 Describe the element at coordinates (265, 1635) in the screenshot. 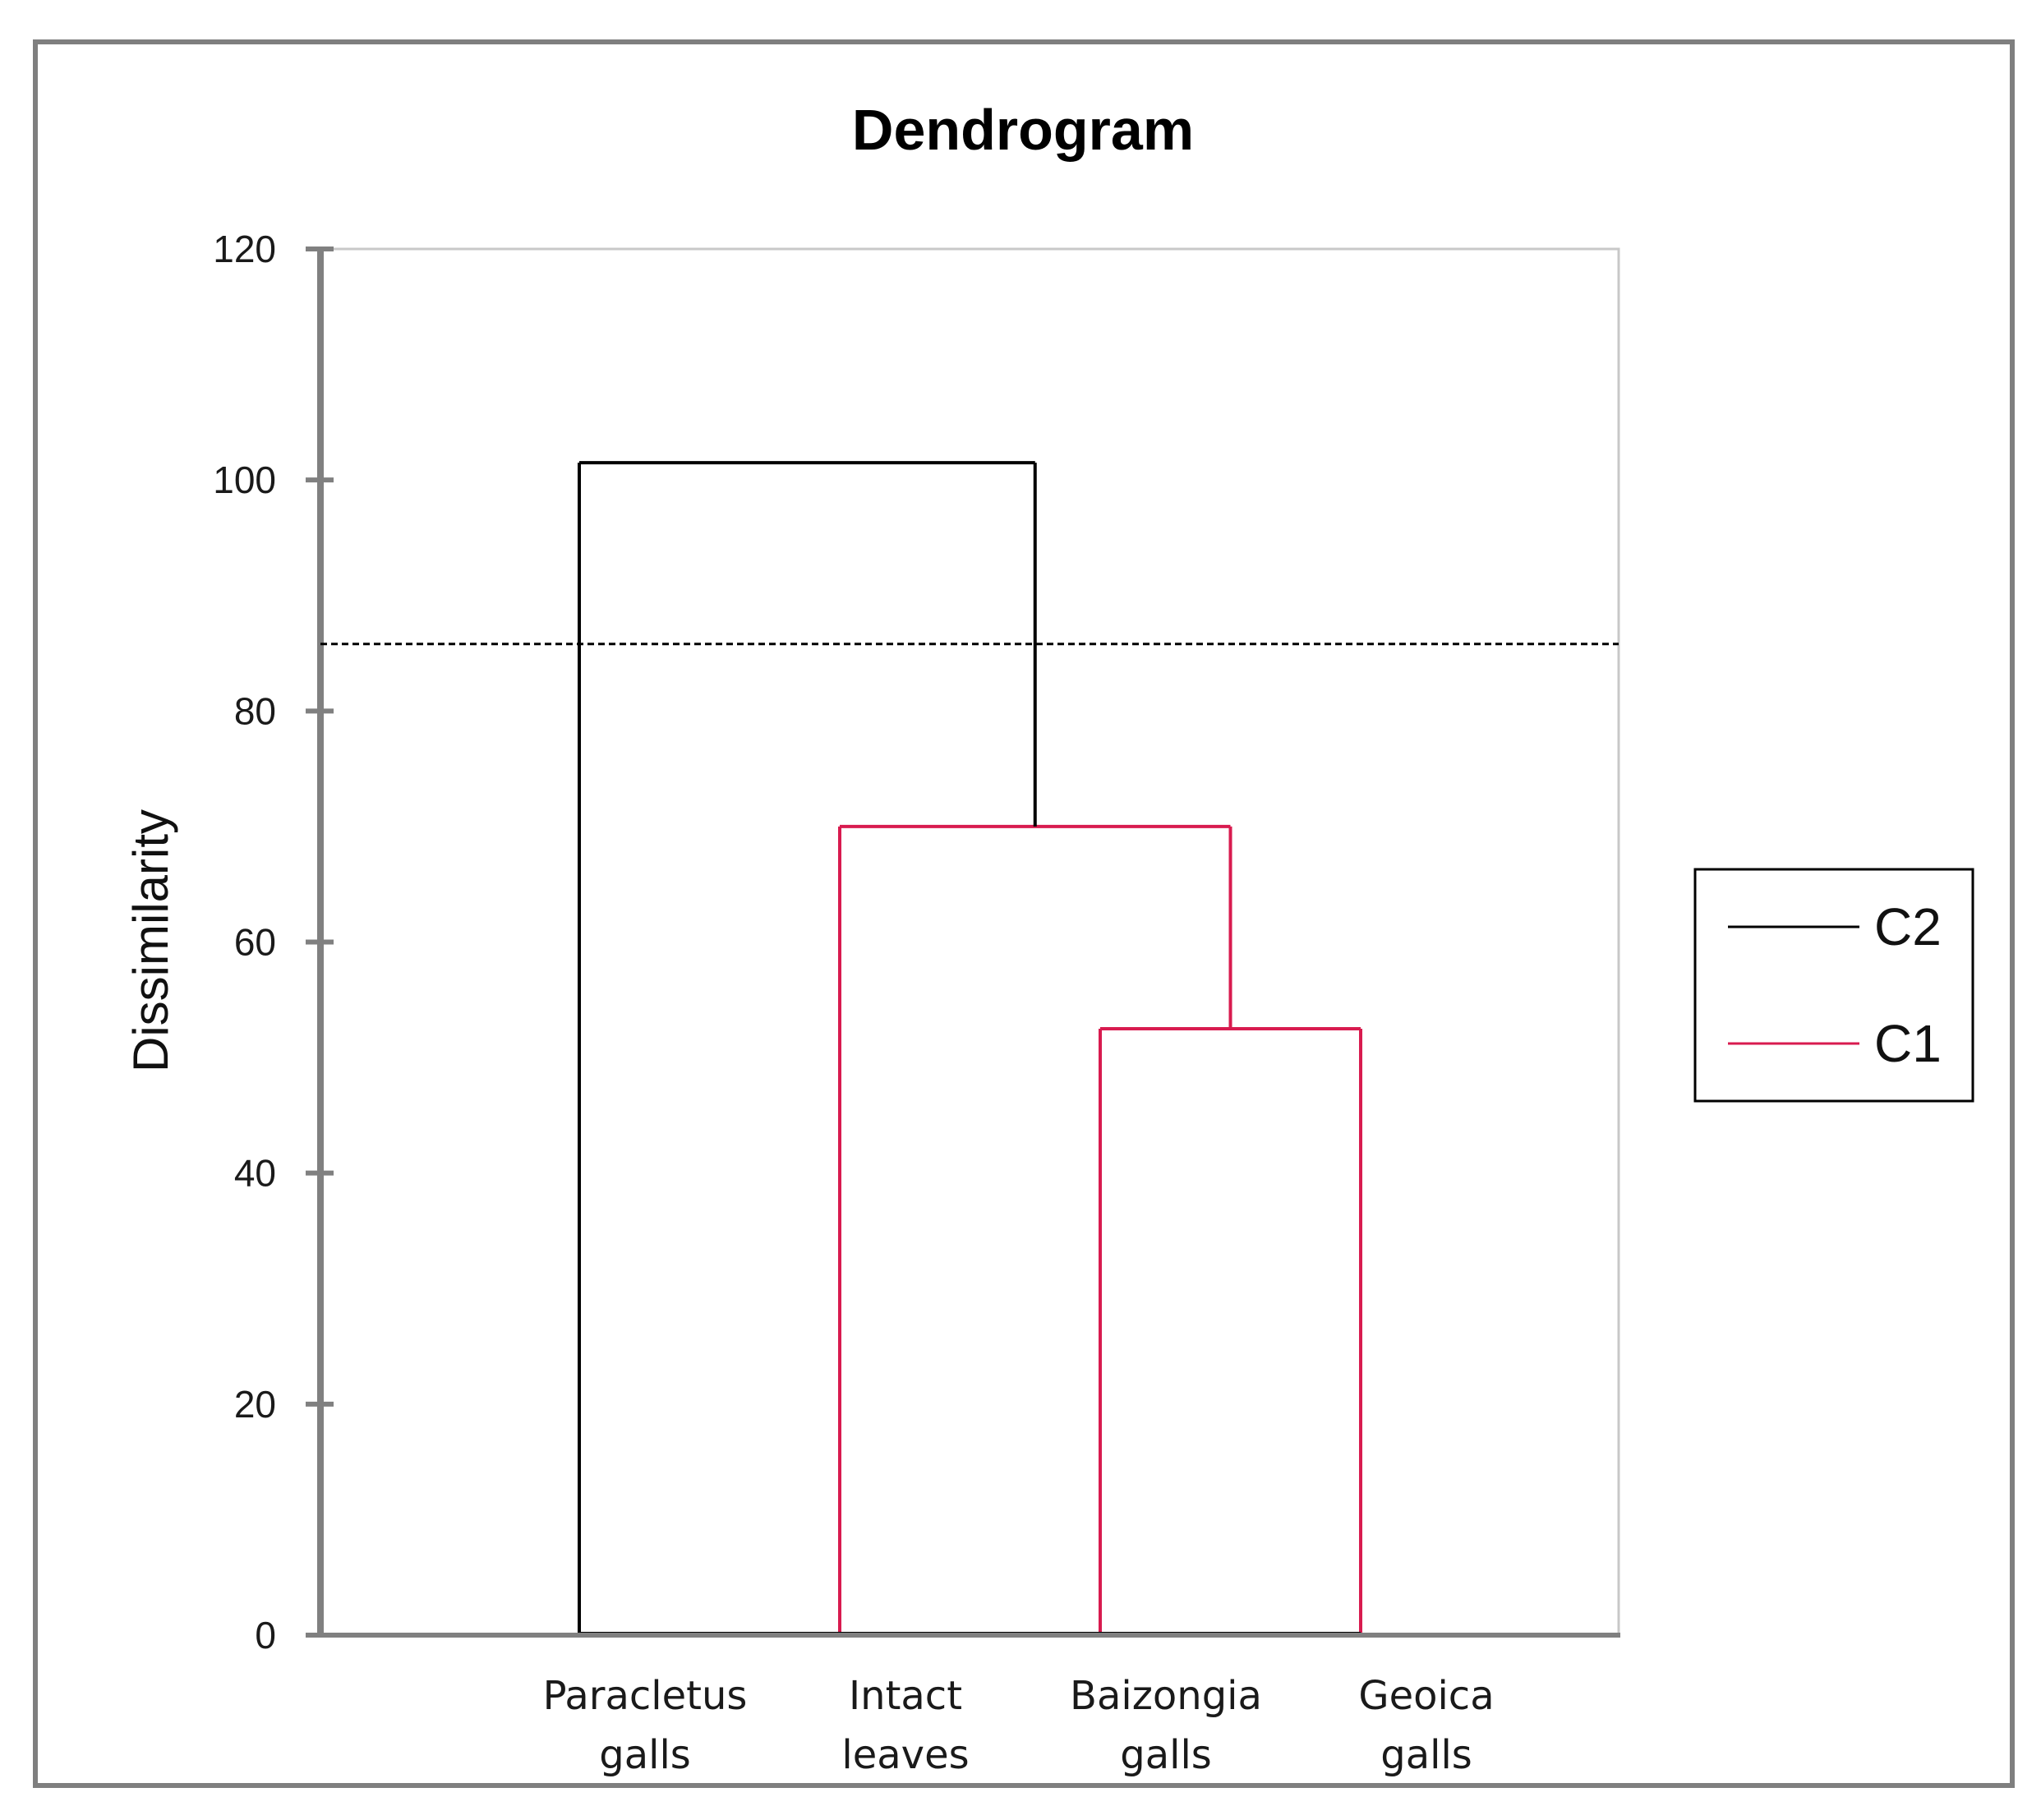

I see `y-tick-label: 0` at that location.